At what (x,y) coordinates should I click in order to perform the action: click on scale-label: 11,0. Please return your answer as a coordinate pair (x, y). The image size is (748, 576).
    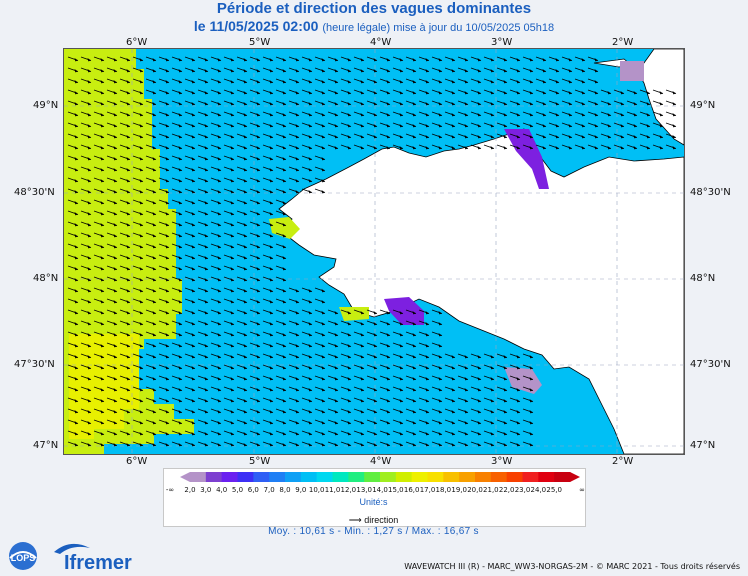
    Looking at the image, I should click on (332, 490).